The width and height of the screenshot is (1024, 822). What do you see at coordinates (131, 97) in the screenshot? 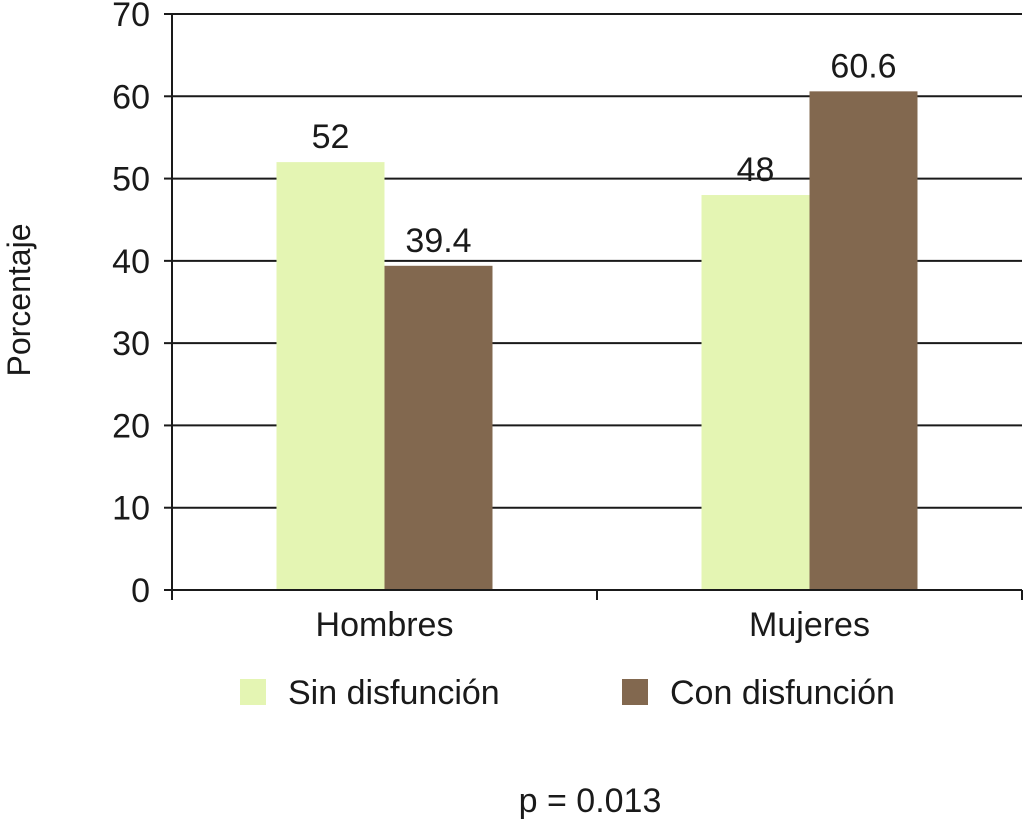
I see `y-tick-label: 60` at bounding box center [131, 97].